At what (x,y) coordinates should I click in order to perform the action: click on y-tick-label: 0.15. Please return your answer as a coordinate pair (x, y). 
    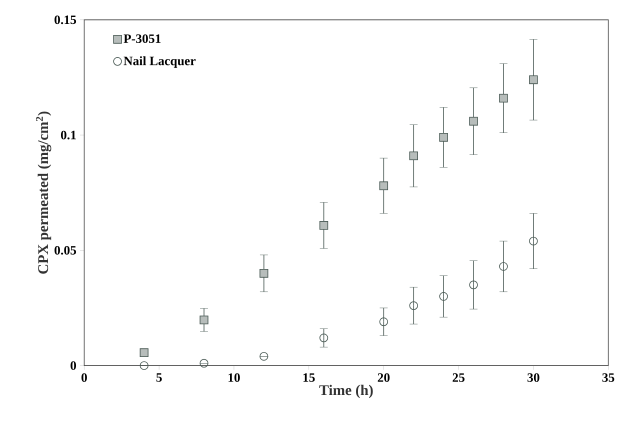
    Looking at the image, I should click on (65, 19).